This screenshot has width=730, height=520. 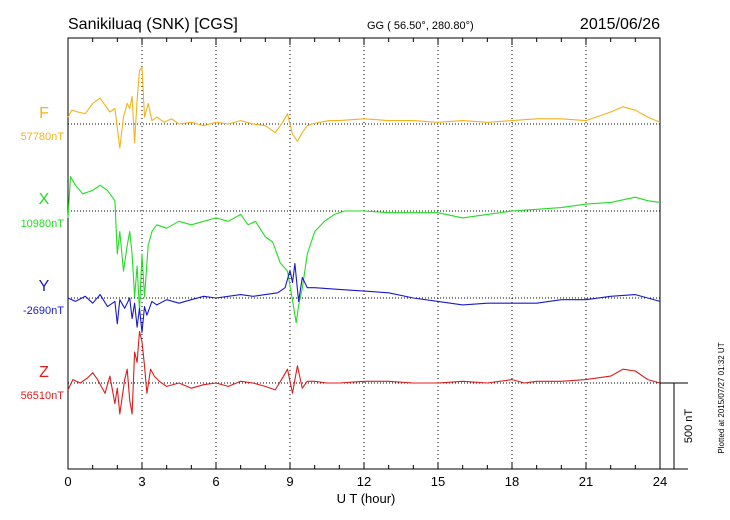 What do you see at coordinates (44, 286) in the screenshot?
I see `series-name-y: Y` at bounding box center [44, 286].